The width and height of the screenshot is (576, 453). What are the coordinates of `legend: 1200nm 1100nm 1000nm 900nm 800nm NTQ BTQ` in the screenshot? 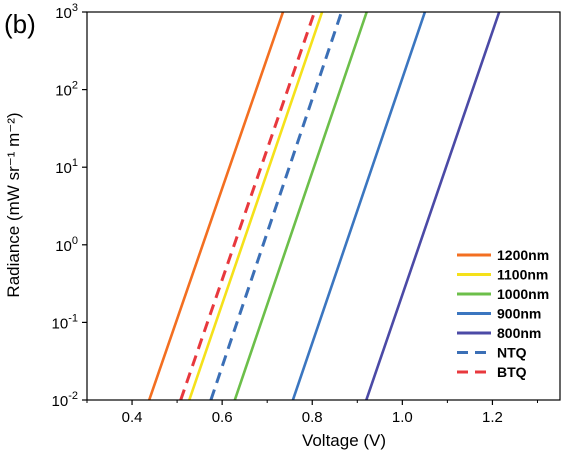 It's located at (503, 313).